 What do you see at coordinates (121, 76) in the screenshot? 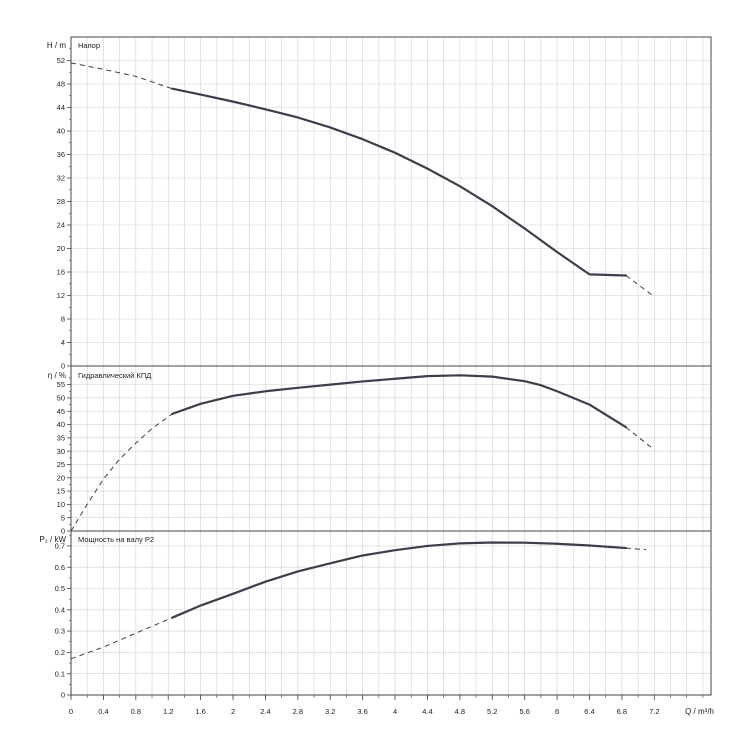
I see `head-curve-extrapolated-start` at bounding box center [121, 76].